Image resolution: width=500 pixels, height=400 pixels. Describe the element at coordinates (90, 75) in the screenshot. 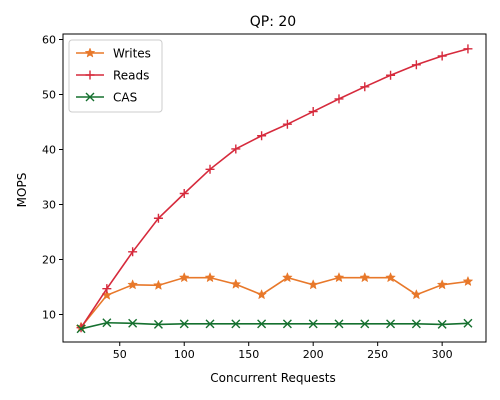

I see `legend-marker-reads` at that location.